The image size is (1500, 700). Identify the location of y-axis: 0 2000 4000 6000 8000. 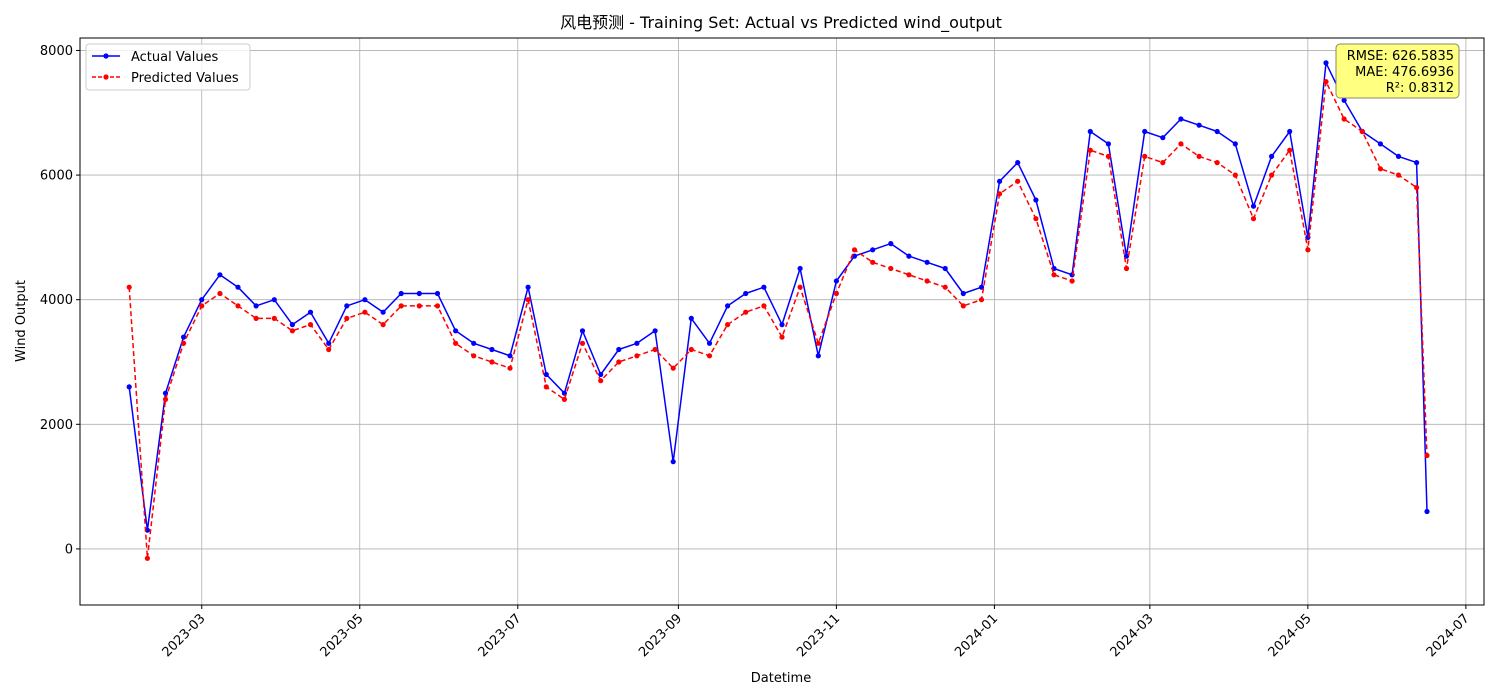
(60, 300).